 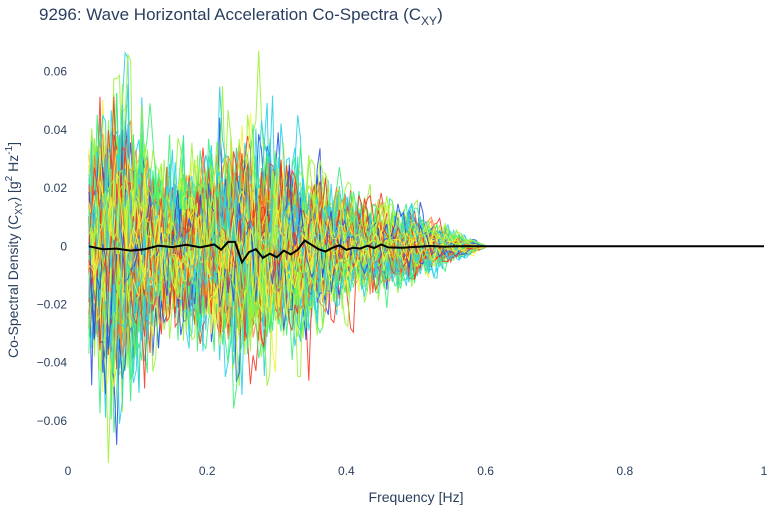 I want to click on y-axis-title: Co-Spectral Density (CXY) [g2 Hz-1], so click(x=14, y=250).